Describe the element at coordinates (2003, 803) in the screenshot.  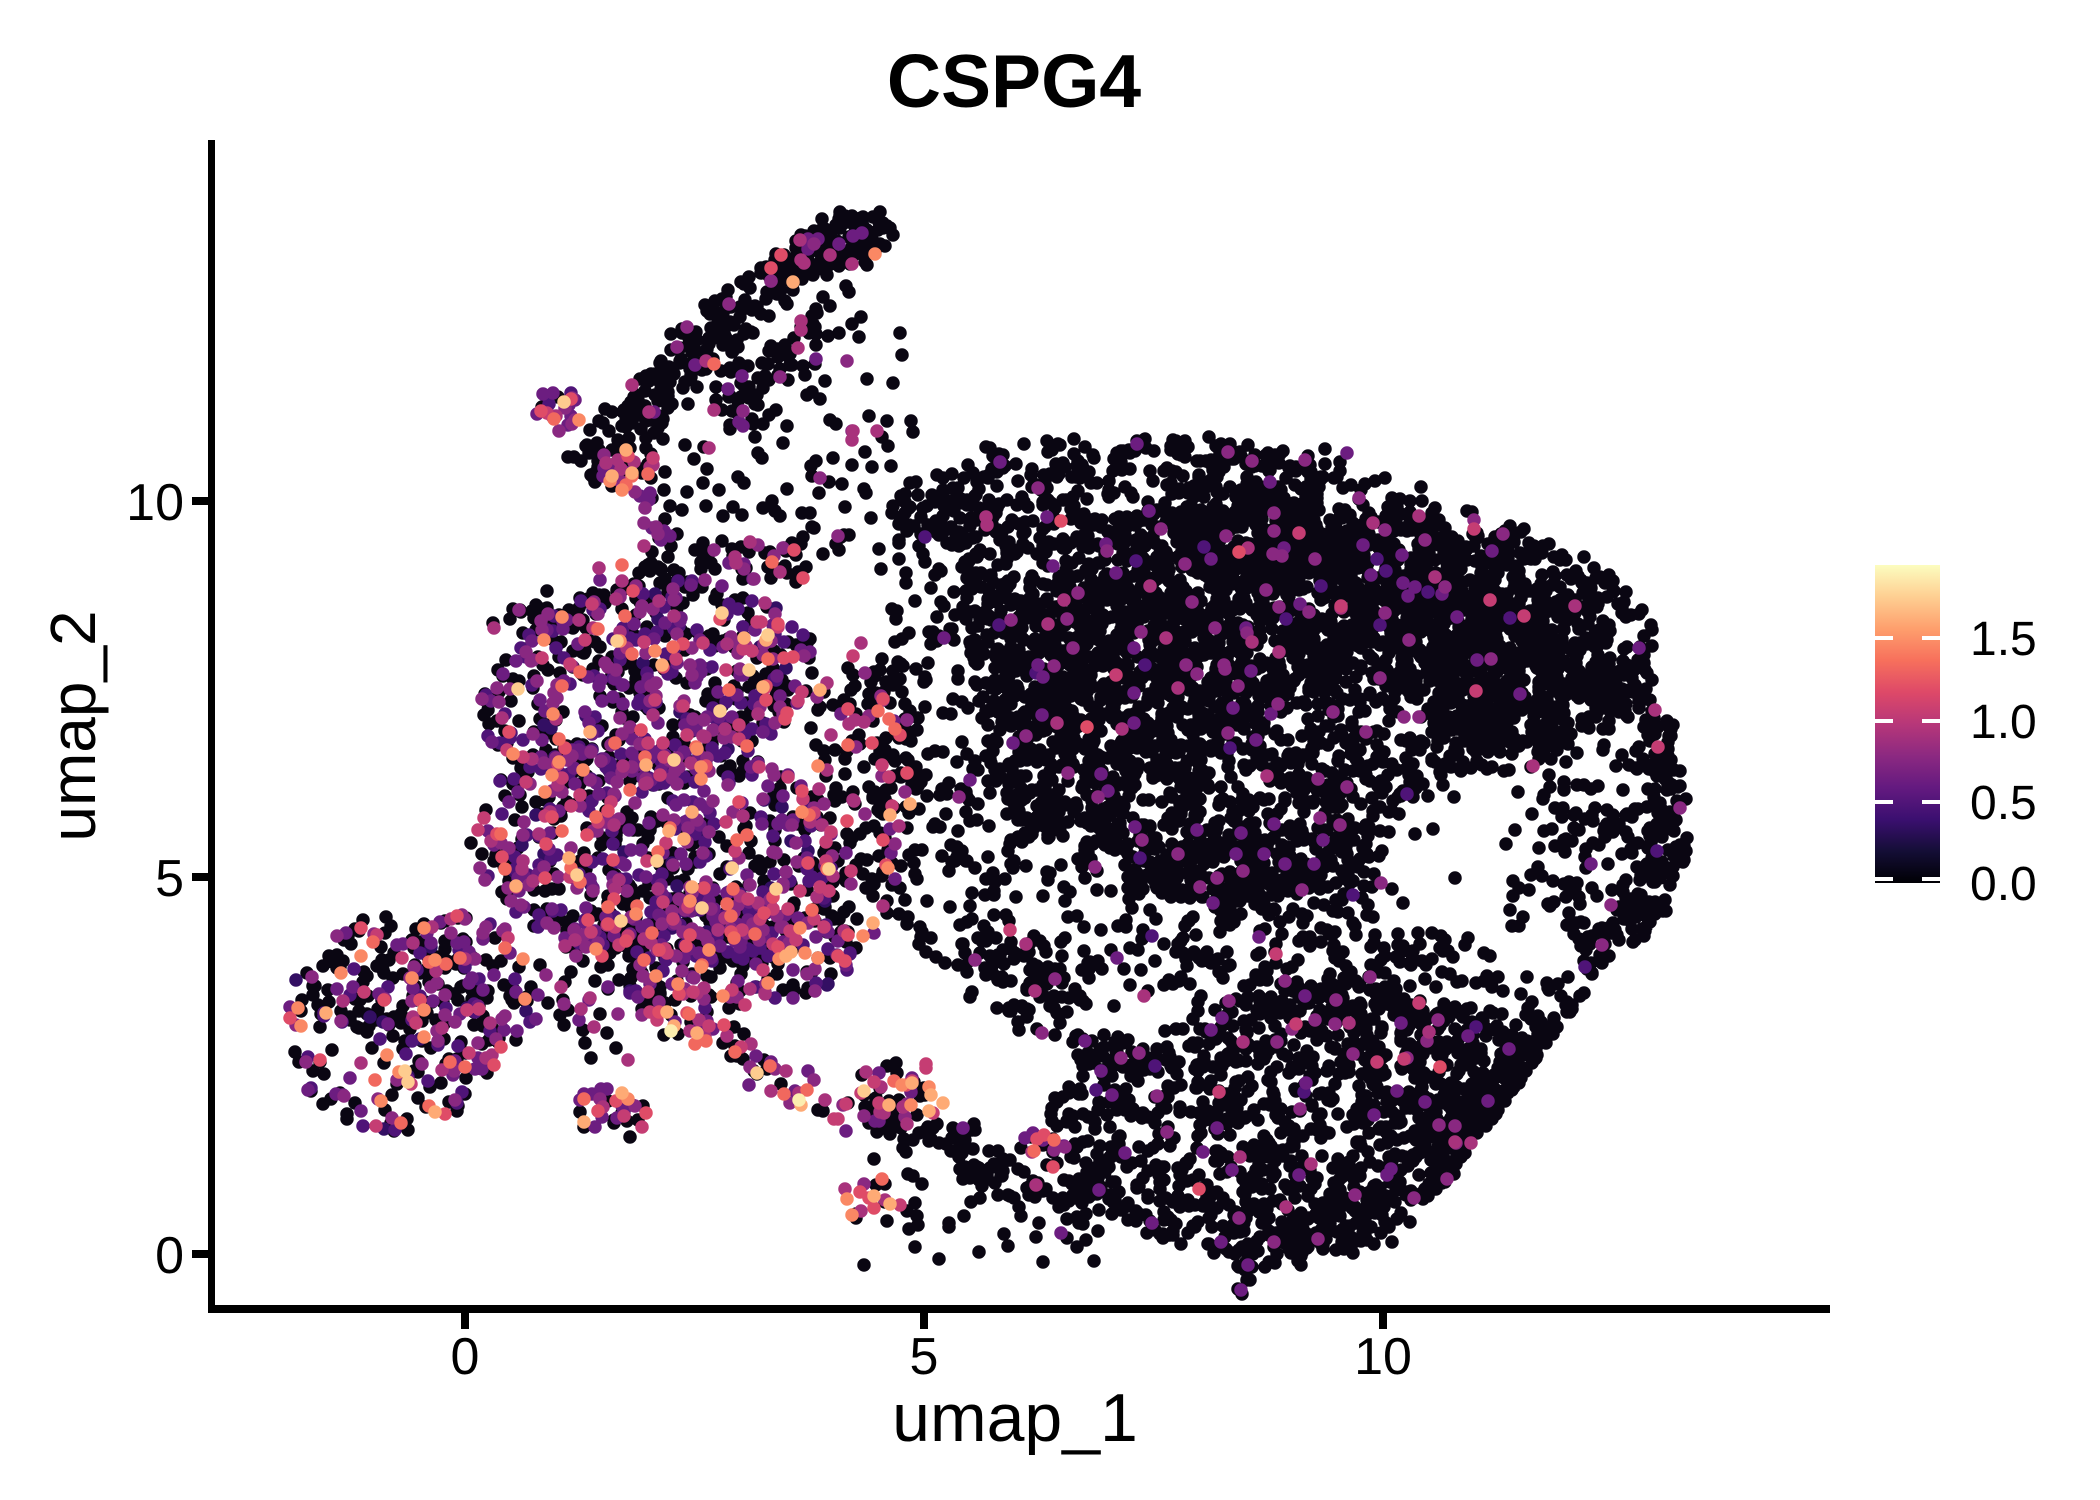
I see `svg-text: 0.5` at that location.